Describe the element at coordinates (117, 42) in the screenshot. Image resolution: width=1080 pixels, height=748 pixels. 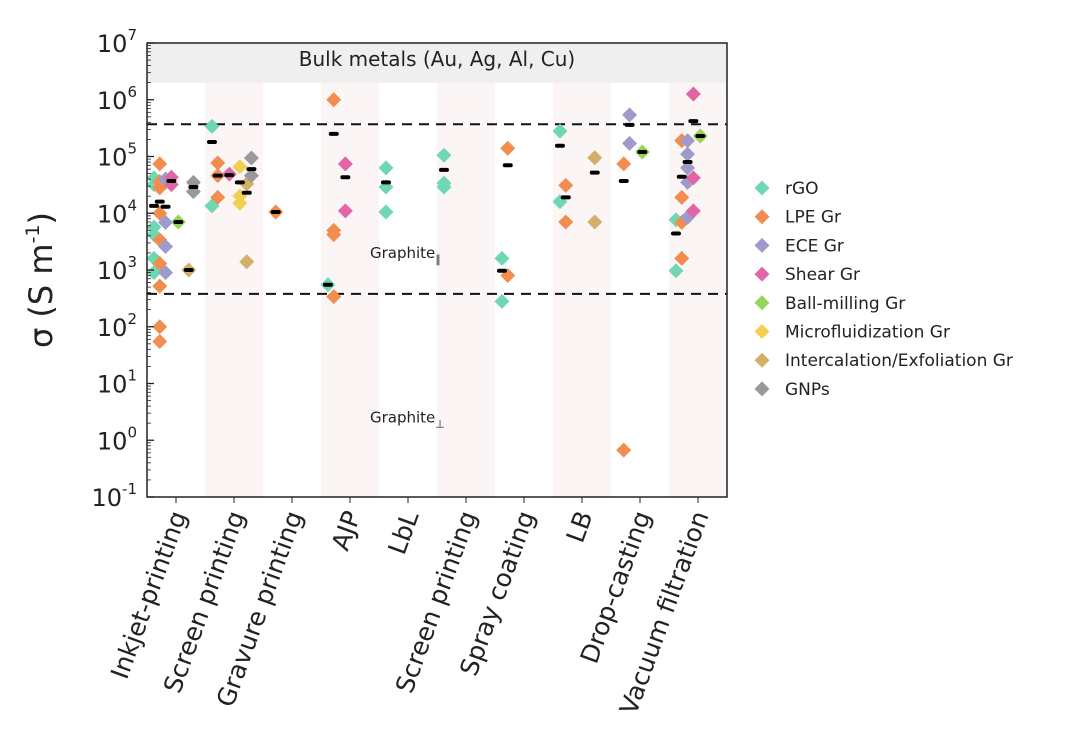
I see `y-tick-label: 10⁷` at that location.